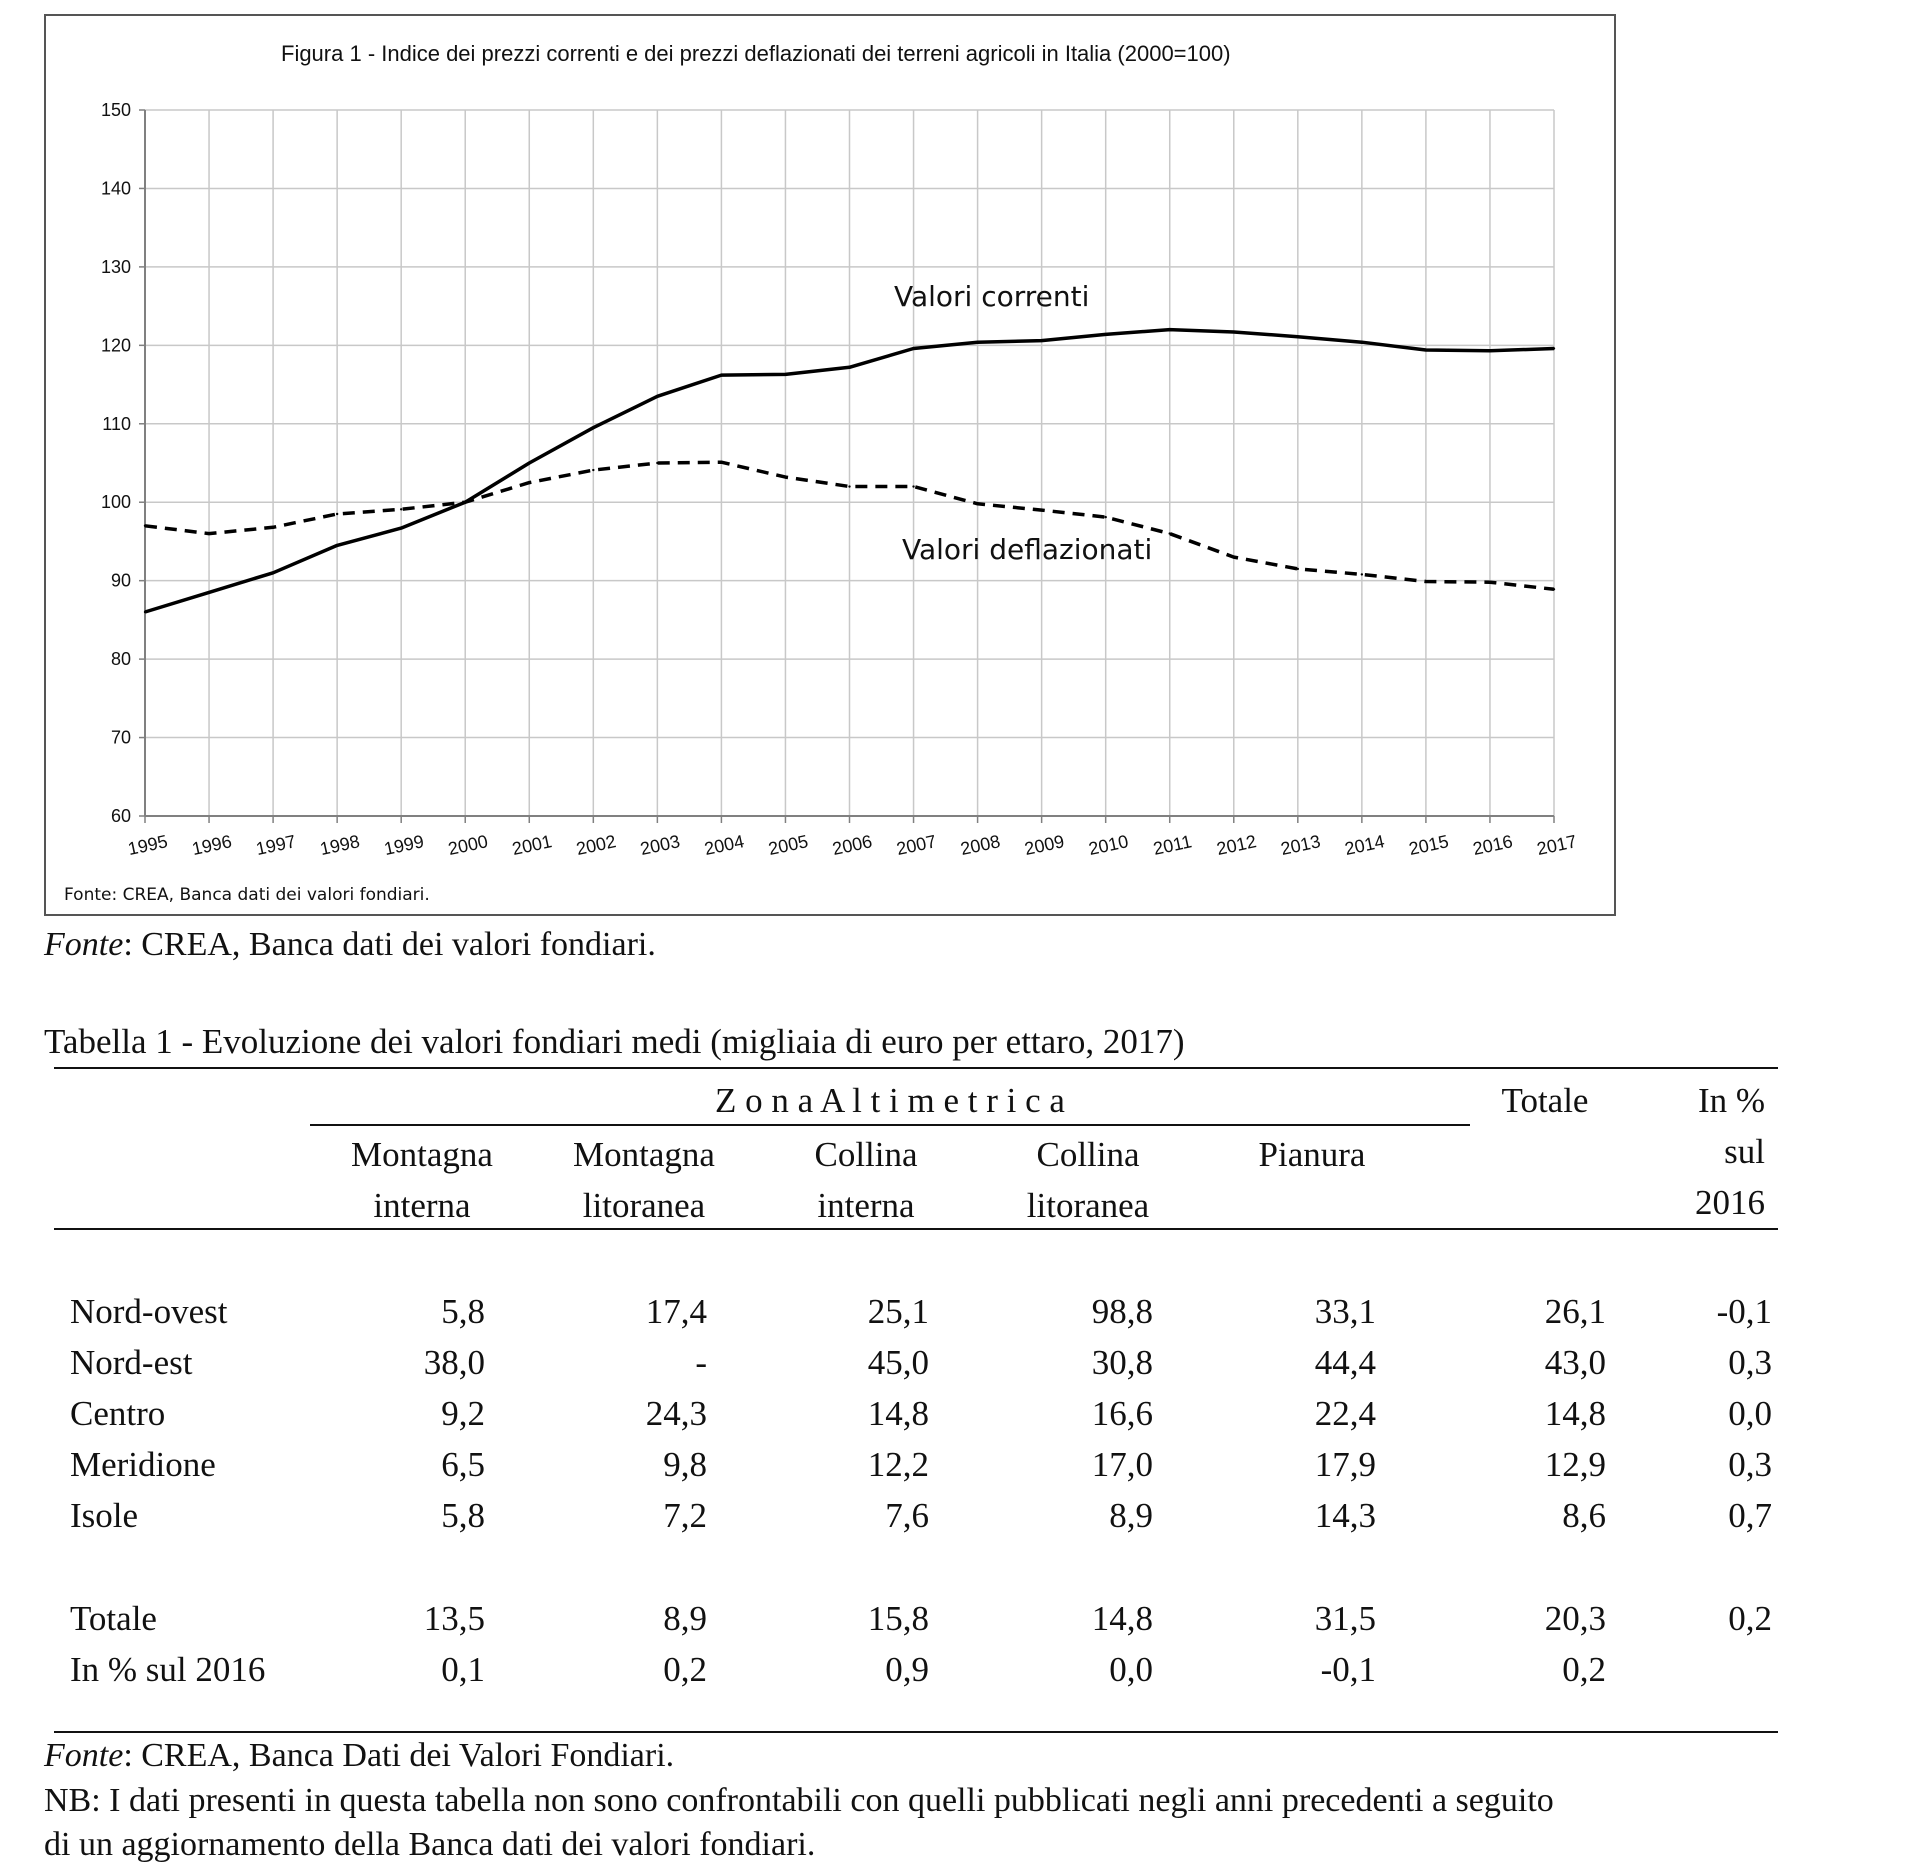 The height and width of the screenshot is (1865, 1920). I want to click on table-row-value: 25,1, so click(898, 1311).